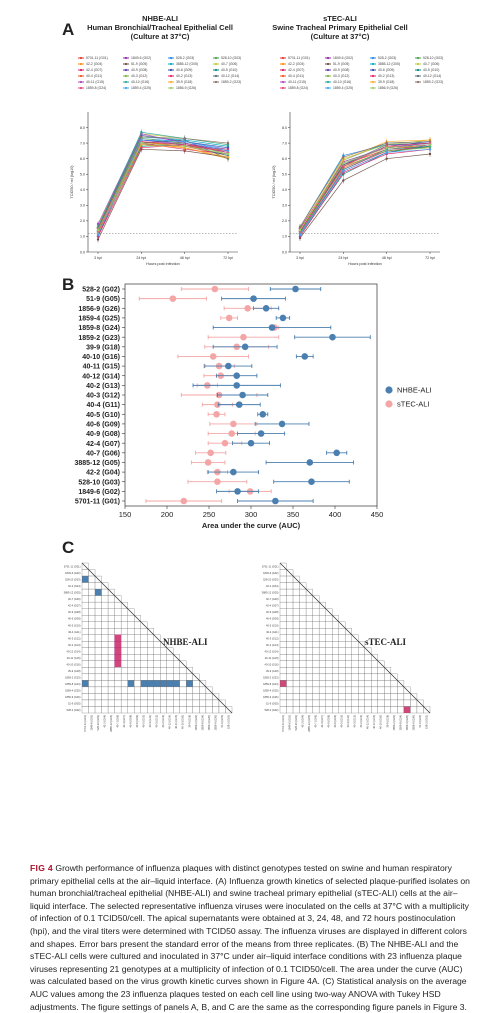  What do you see at coordinates (98, 723) in the screenshot?
I see `column-label: 528-10 (G03)` at bounding box center [98, 723].